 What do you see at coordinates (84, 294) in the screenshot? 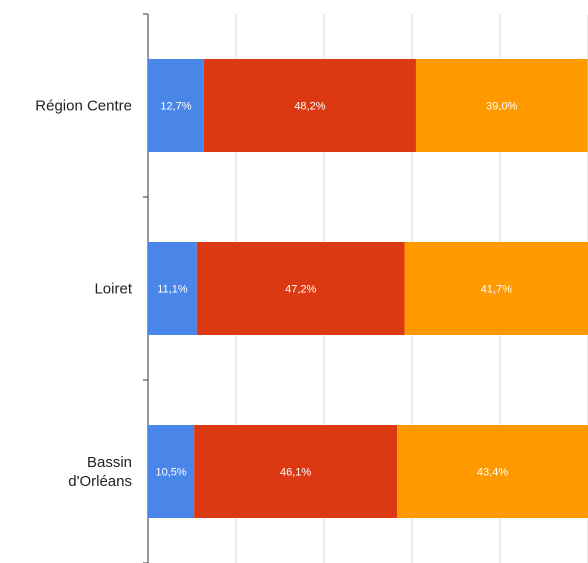
I see `category-labels: Région Centre Loiret Bassin d'Orléans` at bounding box center [84, 294].